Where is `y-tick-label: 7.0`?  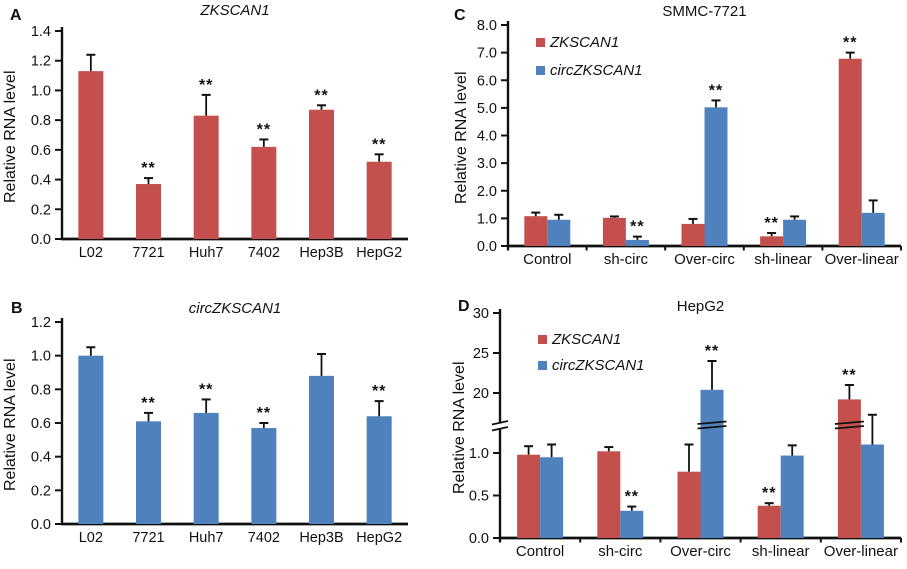
y-tick-label: 7.0 is located at coordinates (487, 54).